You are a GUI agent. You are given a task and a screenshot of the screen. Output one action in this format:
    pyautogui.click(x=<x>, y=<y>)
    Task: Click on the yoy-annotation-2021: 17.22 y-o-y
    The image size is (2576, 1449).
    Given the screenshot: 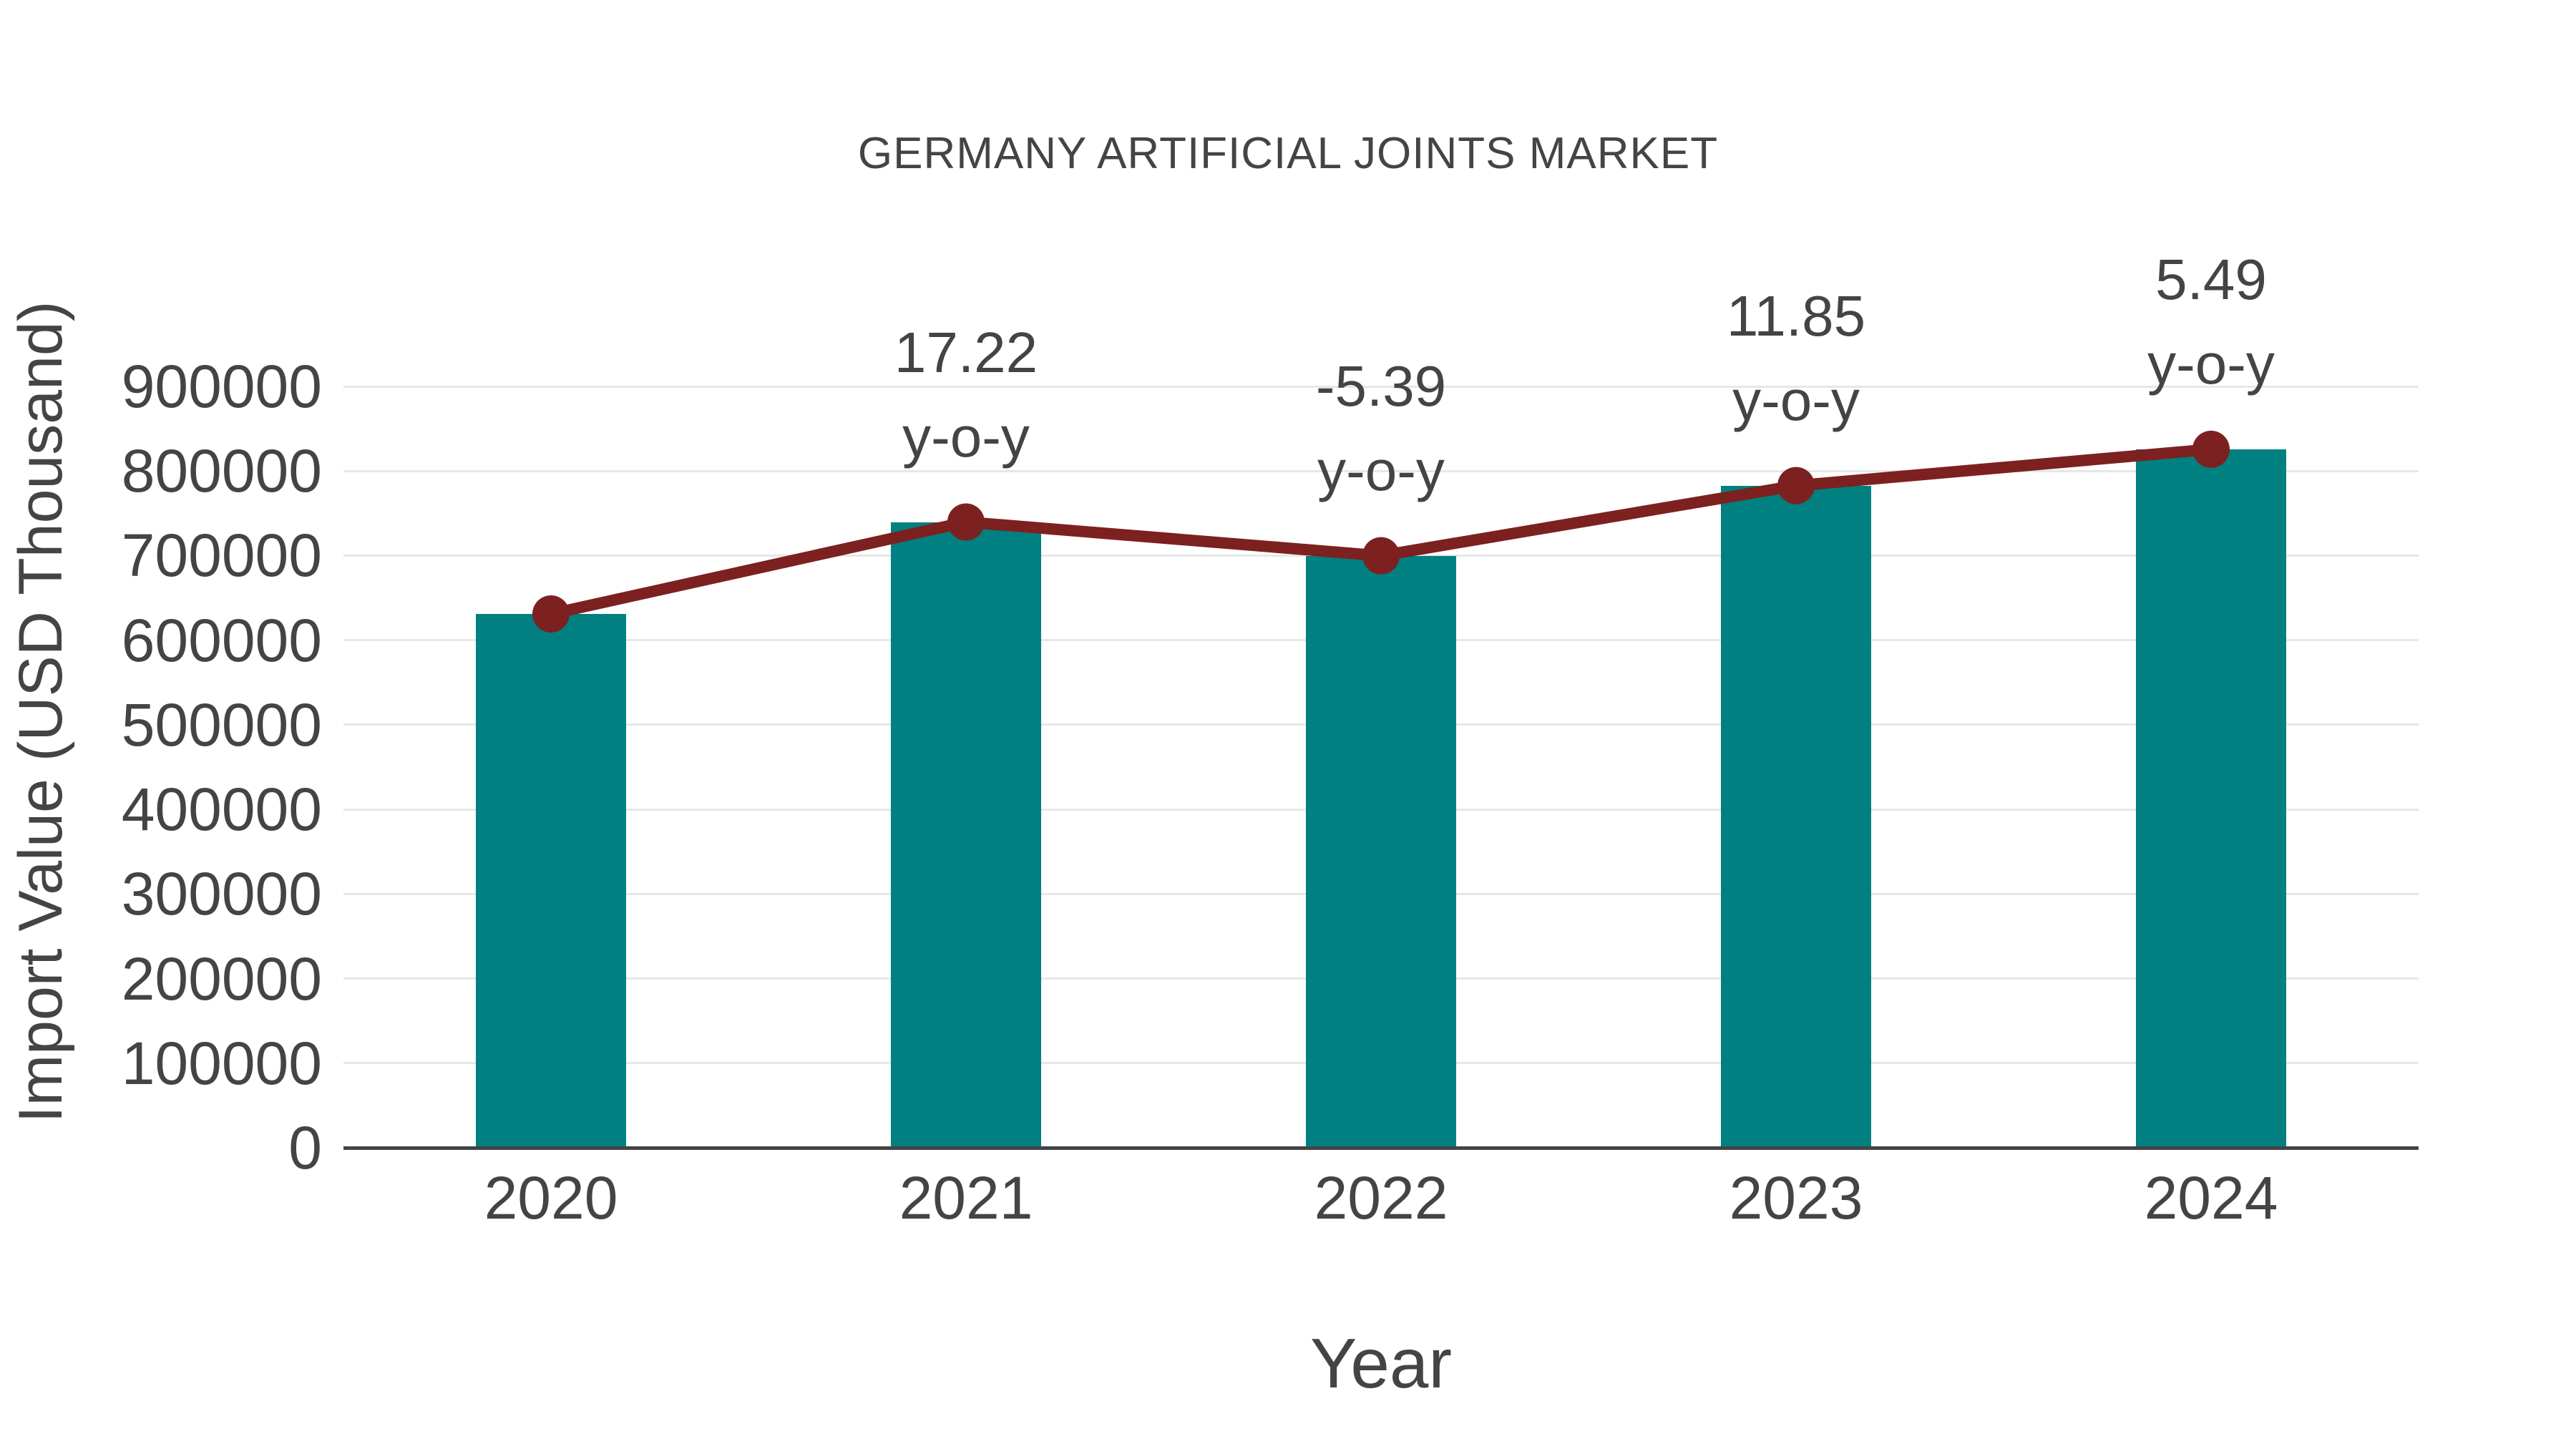 What is the action you would take?
    pyautogui.click(x=966, y=395)
    